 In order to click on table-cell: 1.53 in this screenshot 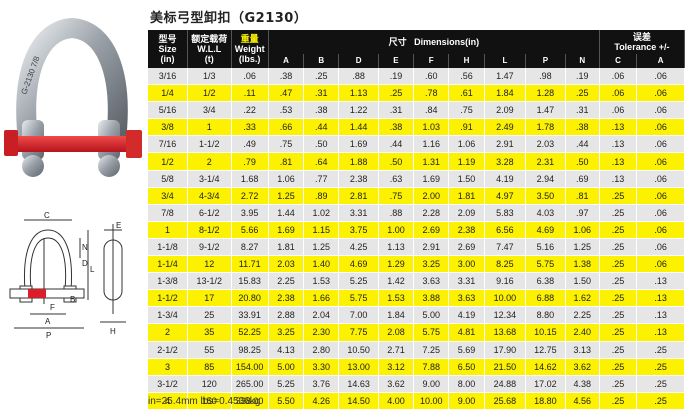, I will do `click(396, 298)`.